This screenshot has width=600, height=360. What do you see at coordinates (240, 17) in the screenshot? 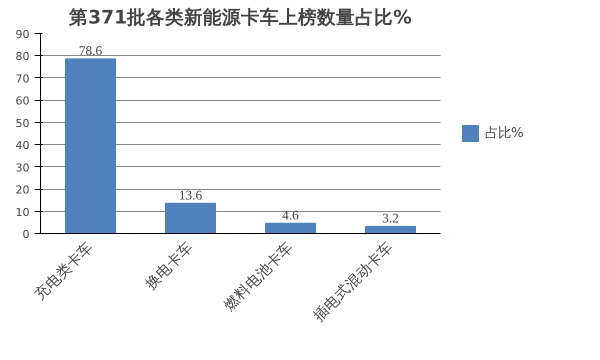
I see `chart-title: 第371批各类新能源卡车上榜数量占比%` at bounding box center [240, 17].